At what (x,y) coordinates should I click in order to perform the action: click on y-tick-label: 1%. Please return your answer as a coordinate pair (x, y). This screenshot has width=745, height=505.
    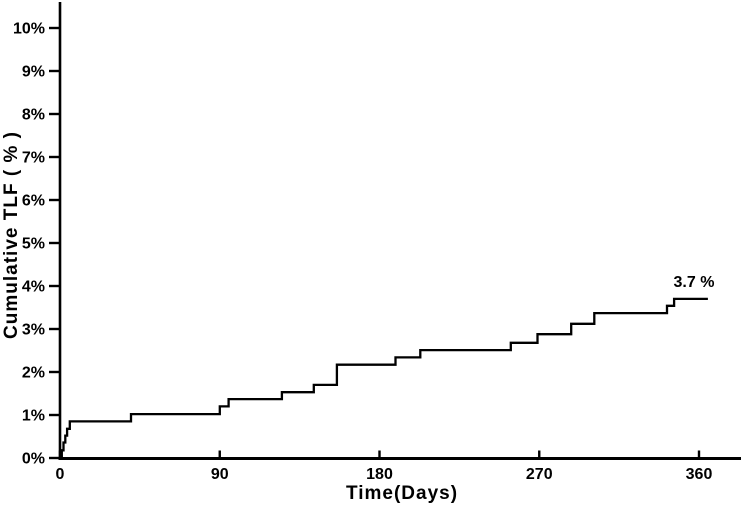
    Looking at the image, I should click on (33, 416).